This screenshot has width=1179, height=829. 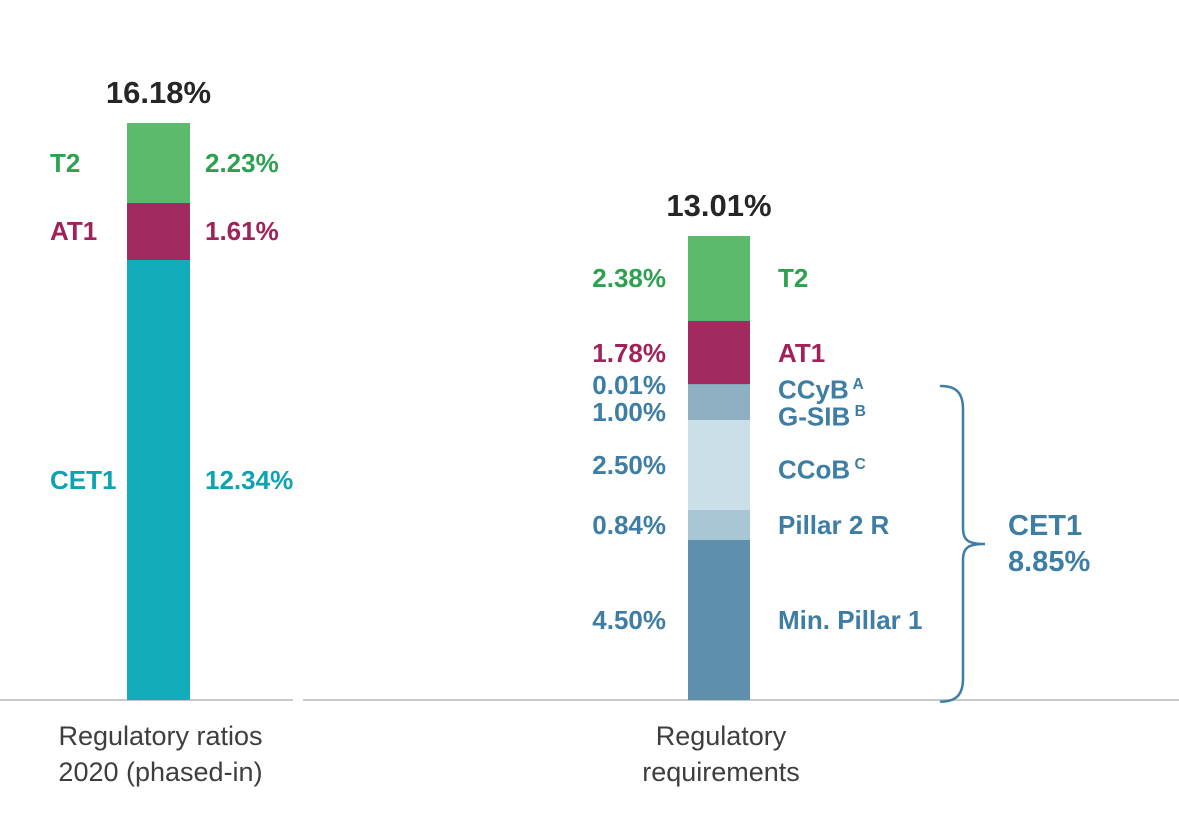 What do you see at coordinates (721, 772) in the screenshot?
I see `axis-label-line: requirements` at bounding box center [721, 772].